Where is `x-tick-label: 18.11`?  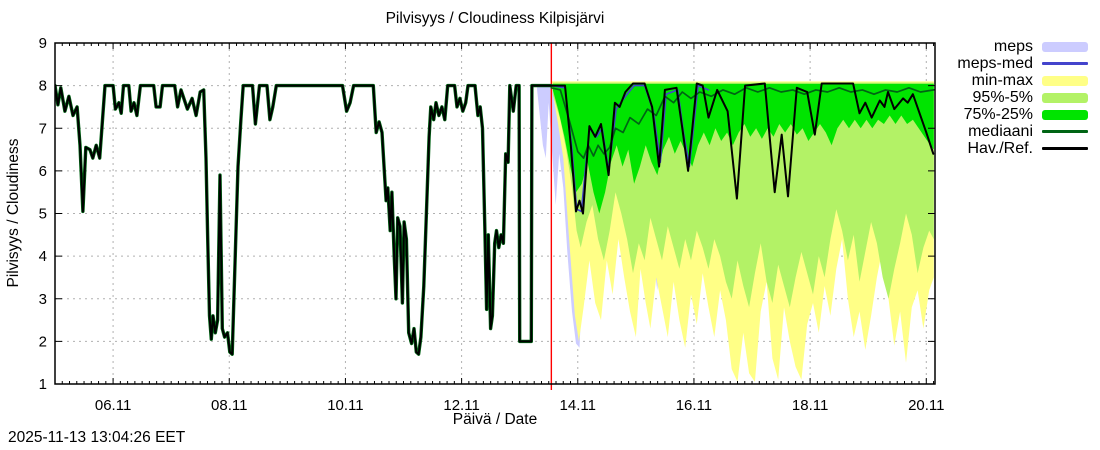
x-tick-label: 18.11 is located at coordinates (810, 405).